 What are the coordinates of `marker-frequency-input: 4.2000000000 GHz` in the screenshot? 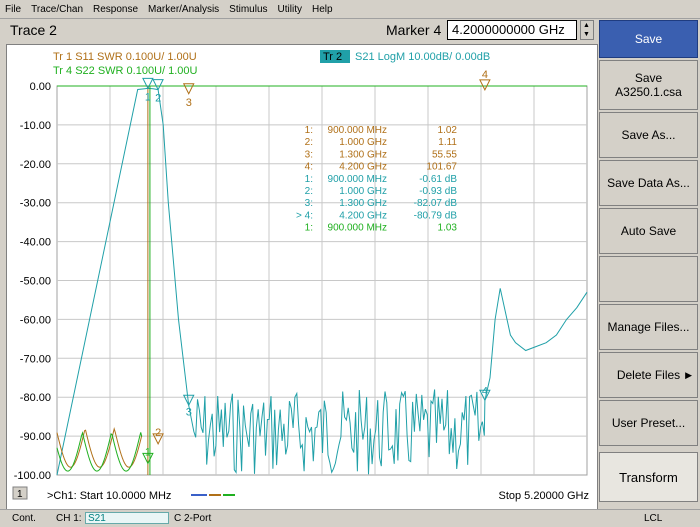 It's located at (512, 30).